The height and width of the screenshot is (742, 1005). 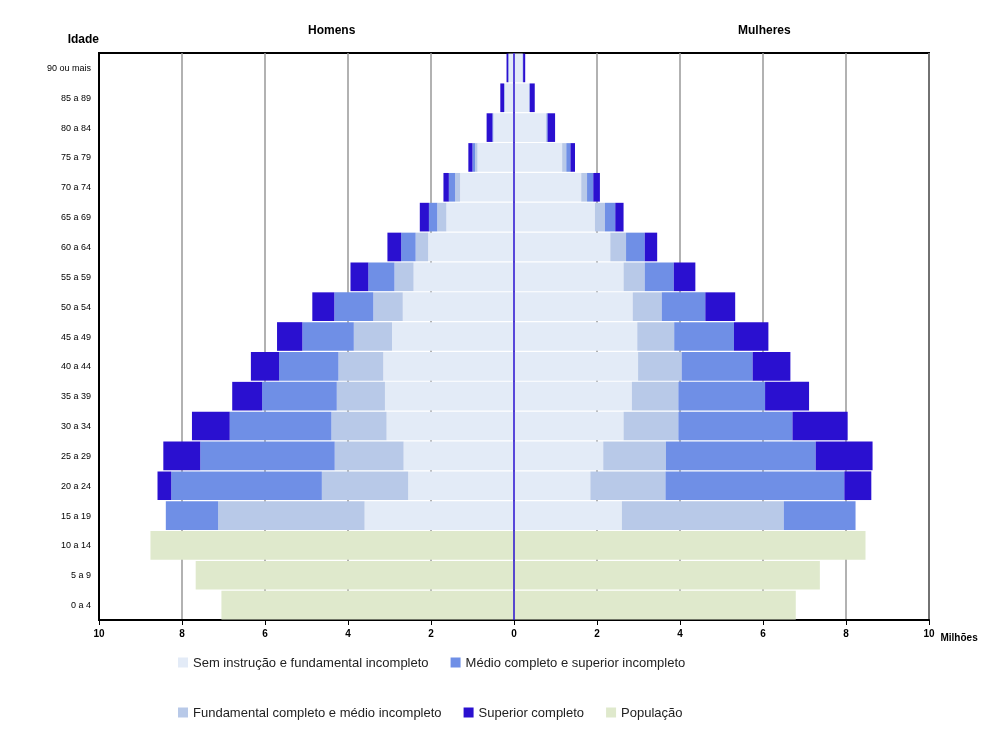 I want to click on y-tick-label: 30 a 34, so click(x=75, y=426).